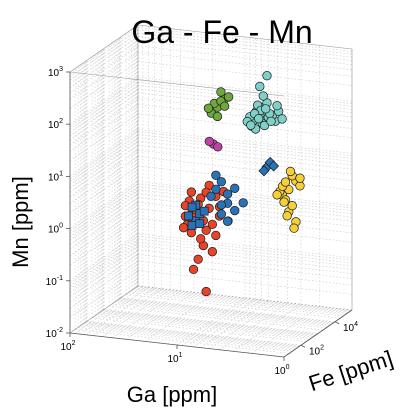 Image resolution: width=409 pixels, height=418 pixels. Describe the element at coordinates (316, 350) in the screenshot. I see `y-tick-label: 10²` at that location.